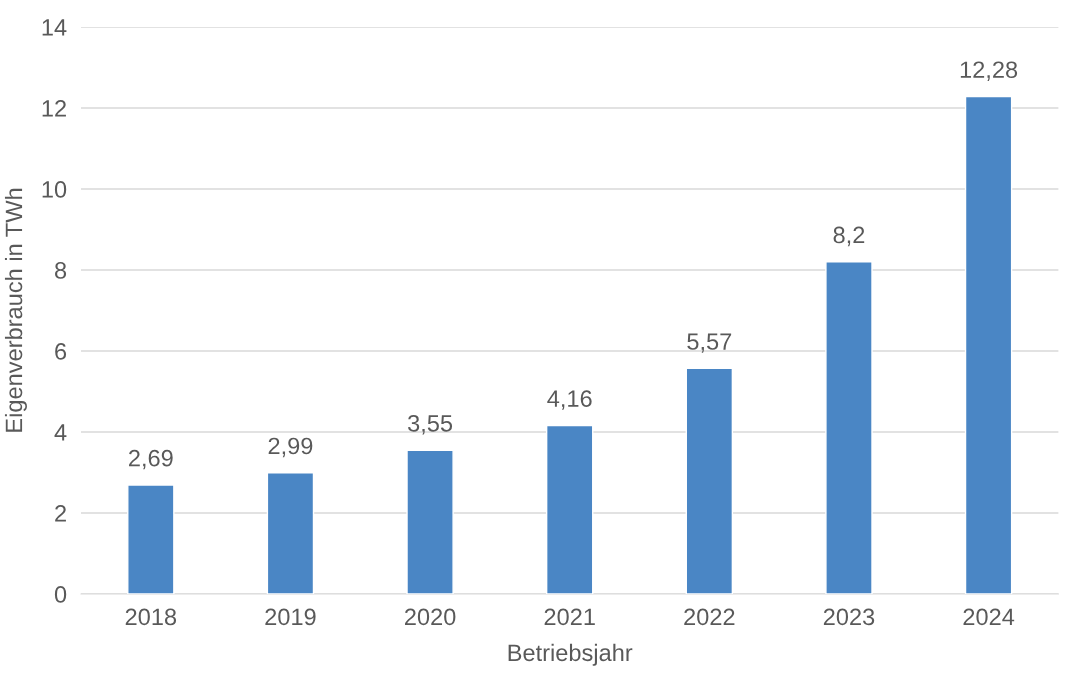 This screenshot has width=1080, height=675. I want to click on x-tick-label: 2022, so click(709, 617).